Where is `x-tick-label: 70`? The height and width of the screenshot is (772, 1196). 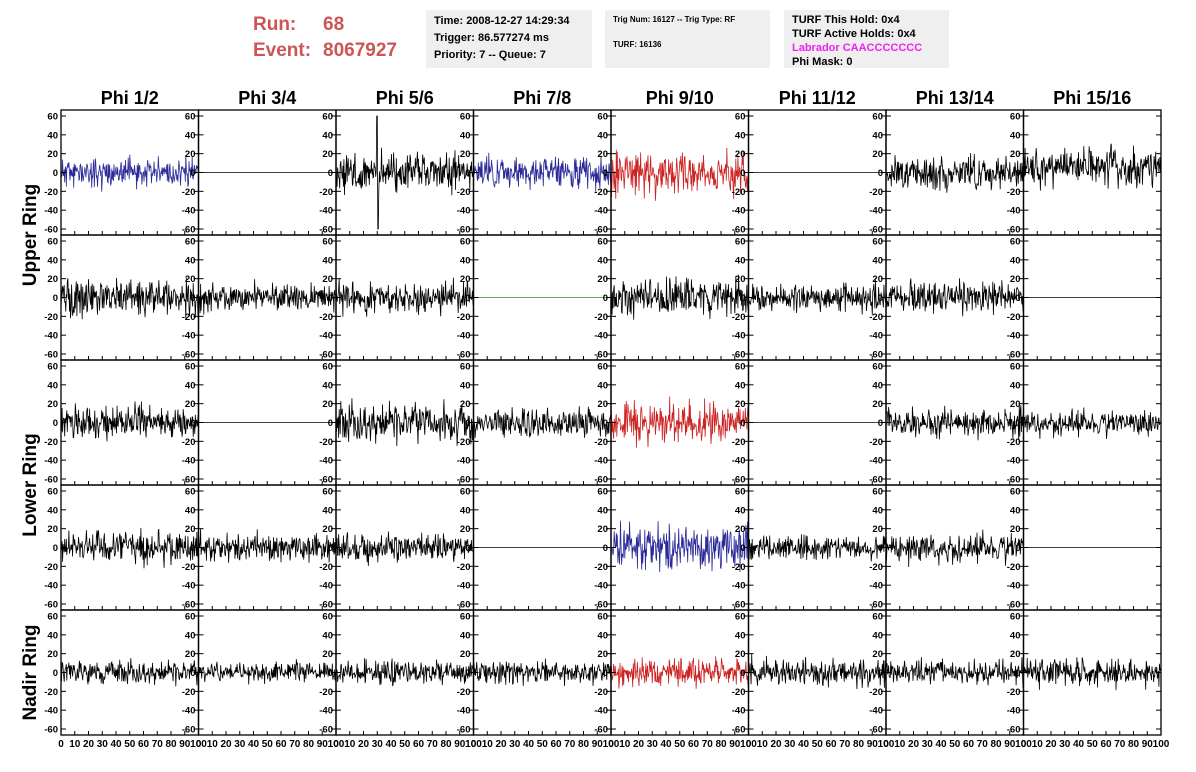
x-tick-label: 70 is located at coordinates (433, 744).